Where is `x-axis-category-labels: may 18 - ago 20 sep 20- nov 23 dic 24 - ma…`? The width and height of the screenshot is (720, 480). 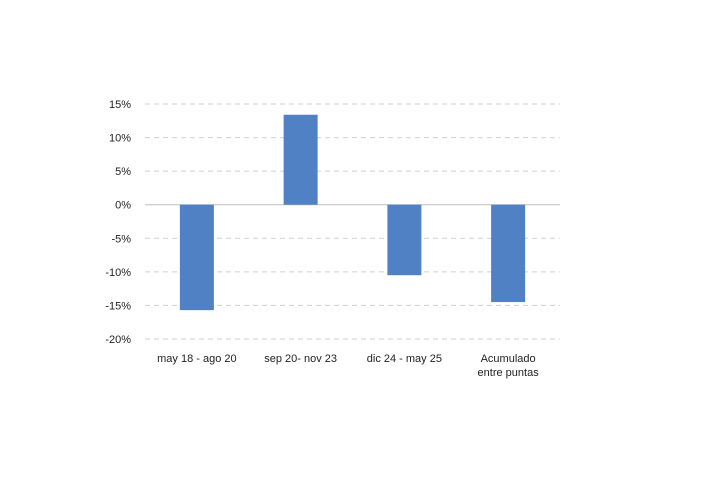 x-axis-category-labels: may 18 - ago 20 sep 20- nov 23 dic 24 - ma… is located at coordinates (348, 366).